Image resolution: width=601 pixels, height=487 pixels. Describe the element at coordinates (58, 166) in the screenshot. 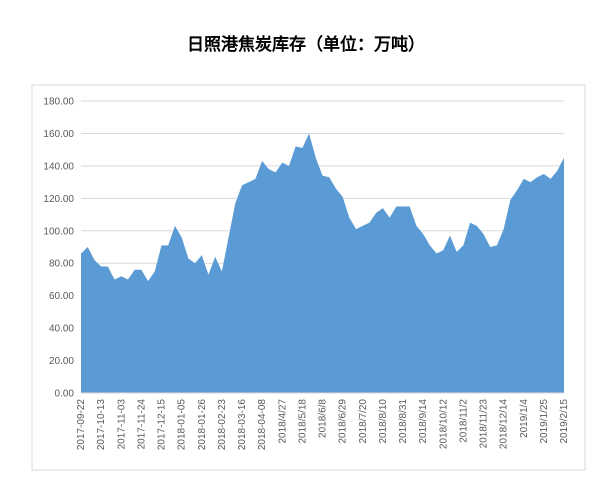

I see `y-tick-label: 140.00` at that location.